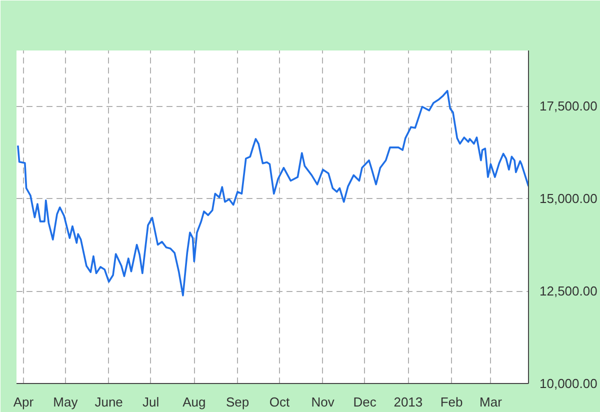 This screenshot has width=600, height=412. Describe the element at coordinates (569, 383) in the screenshot. I see `y-tick-label: 10,000.00` at that location.